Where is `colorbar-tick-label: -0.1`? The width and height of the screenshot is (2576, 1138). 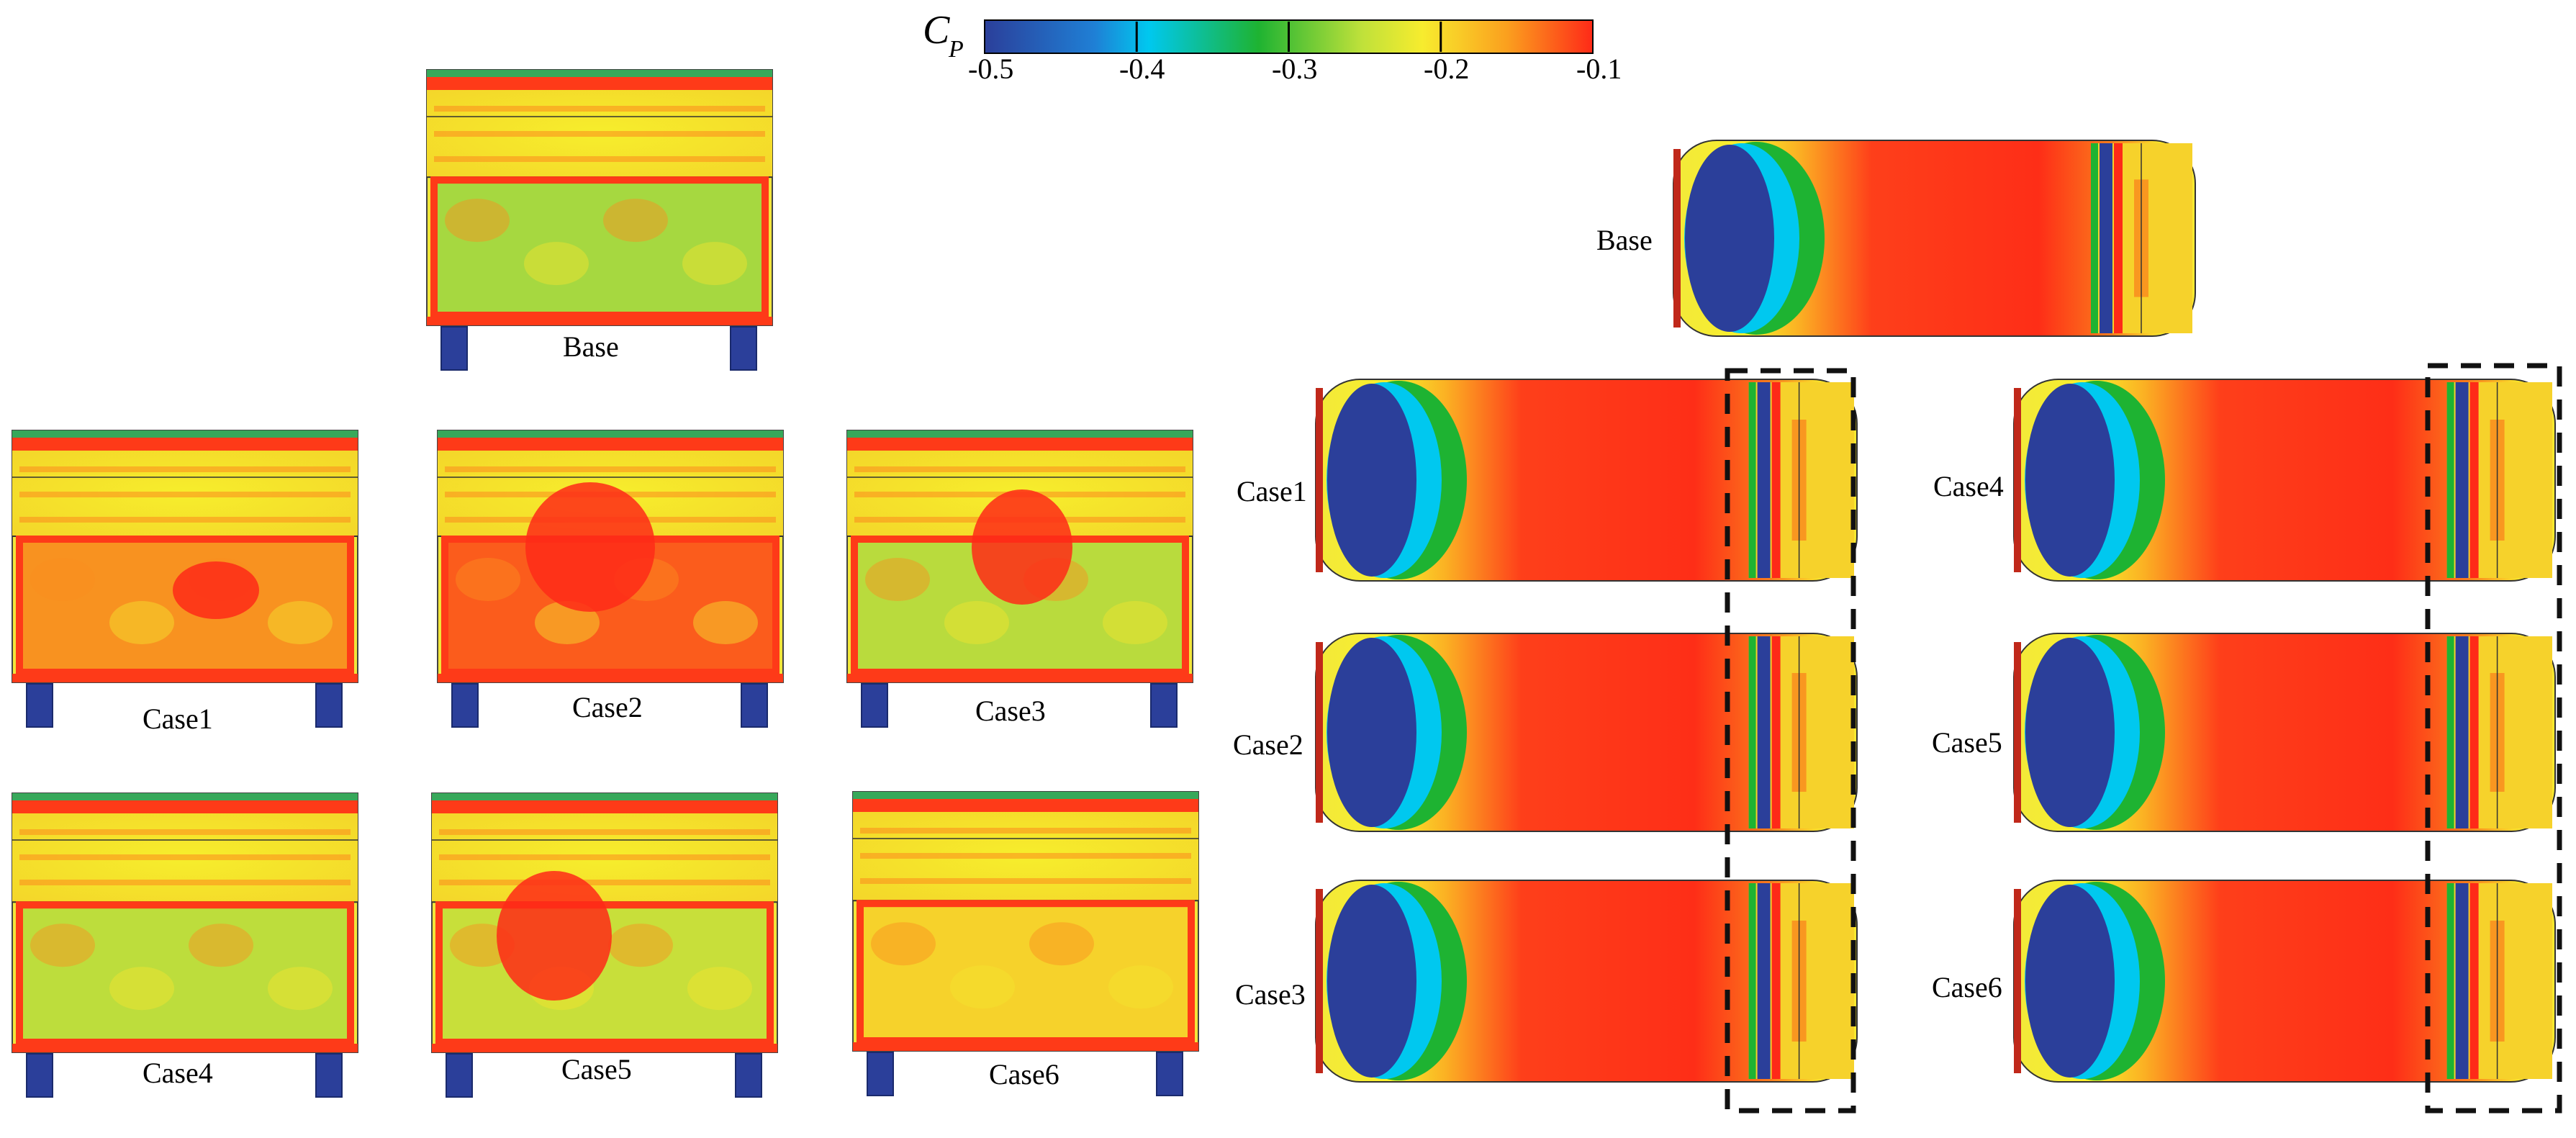
colorbar-tick-label: -0.1 is located at coordinates (1599, 69).